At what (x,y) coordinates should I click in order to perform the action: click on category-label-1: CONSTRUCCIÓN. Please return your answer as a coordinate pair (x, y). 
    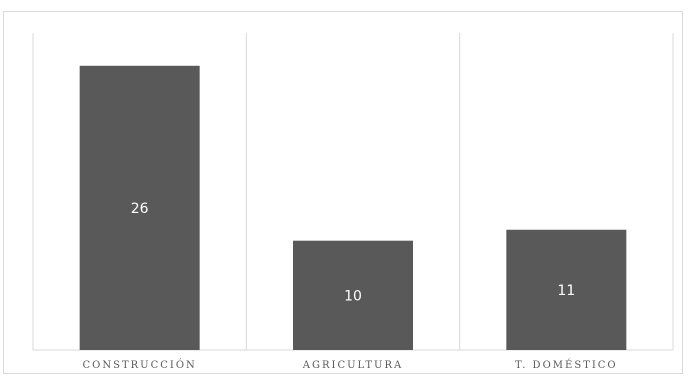
    Looking at the image, I should click on (140, 365).